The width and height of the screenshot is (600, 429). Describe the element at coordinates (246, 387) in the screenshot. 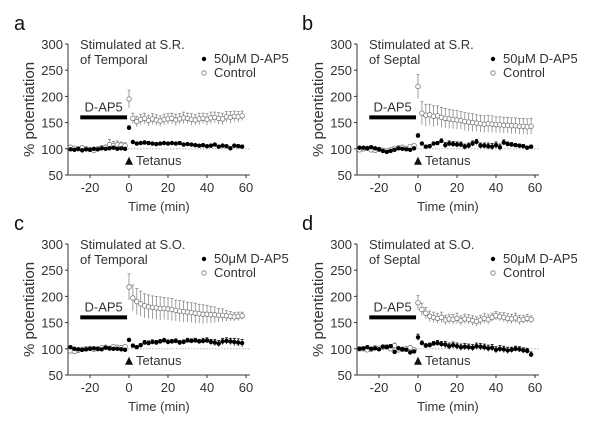

I see `x-tick-label: 60` at that location.